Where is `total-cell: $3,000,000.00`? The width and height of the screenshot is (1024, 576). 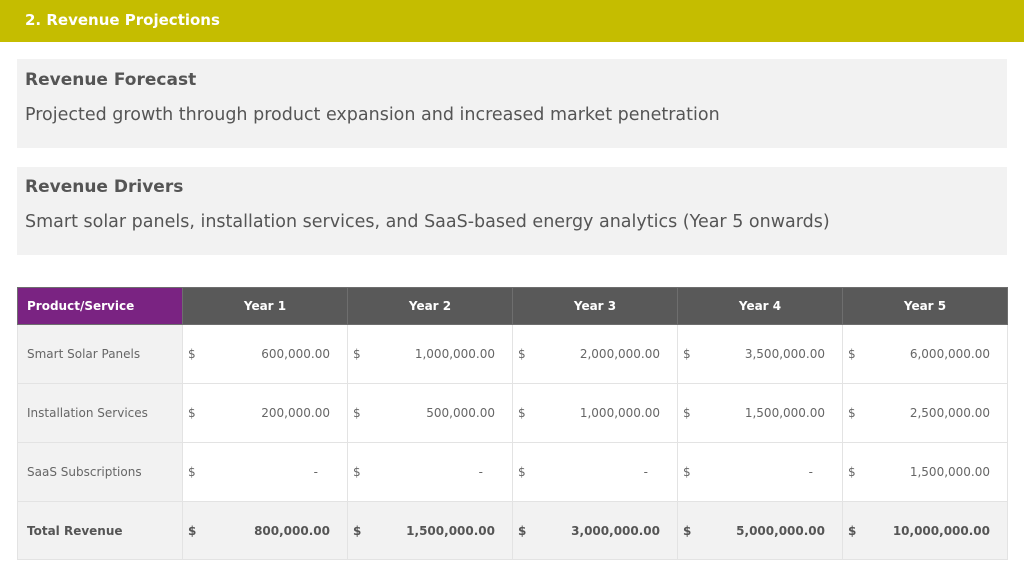 total-cell: $3,000,000.00 is located at coordinates (595, 530).